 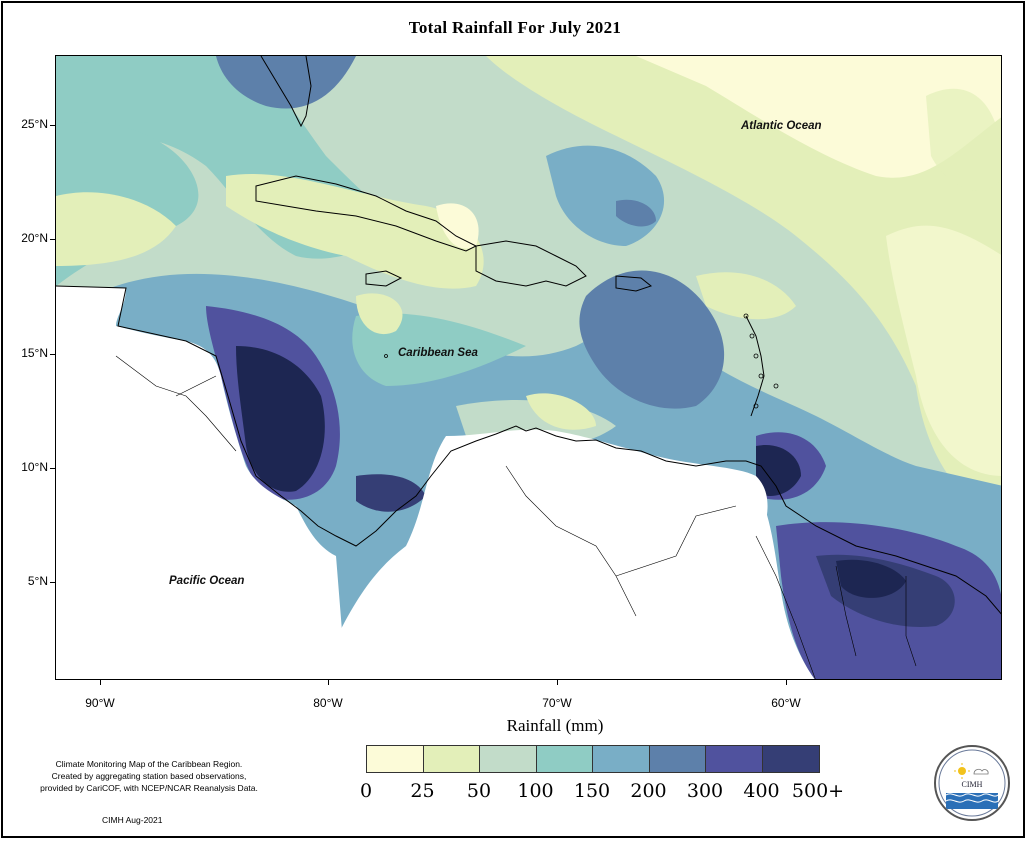 What do you see at coordinates (328, 703) in the screenshot?
I see `x-tick-label: 80°W` at bounding box center [328, 703].